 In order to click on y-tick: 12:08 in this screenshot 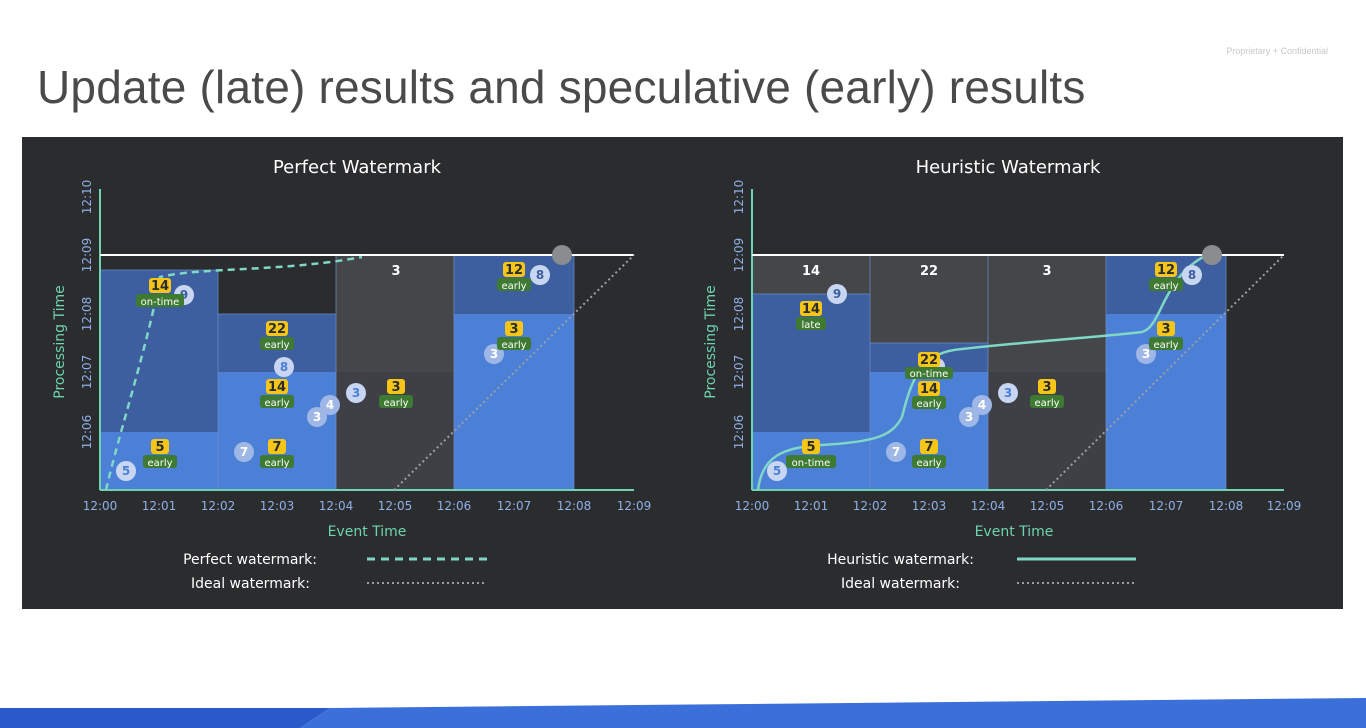, I will do `click(739, 314)`.